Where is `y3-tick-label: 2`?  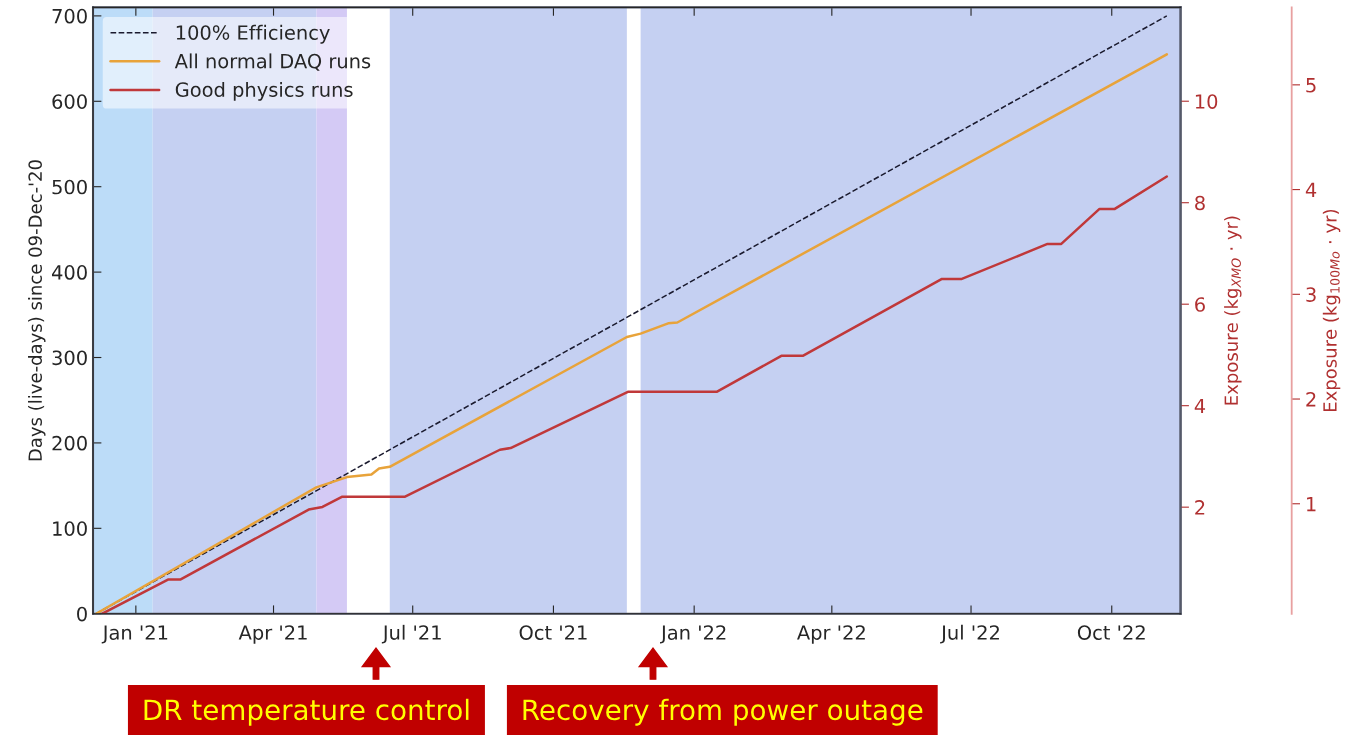
y3-tick-label: 2 is located at coordinates (1311, 399).